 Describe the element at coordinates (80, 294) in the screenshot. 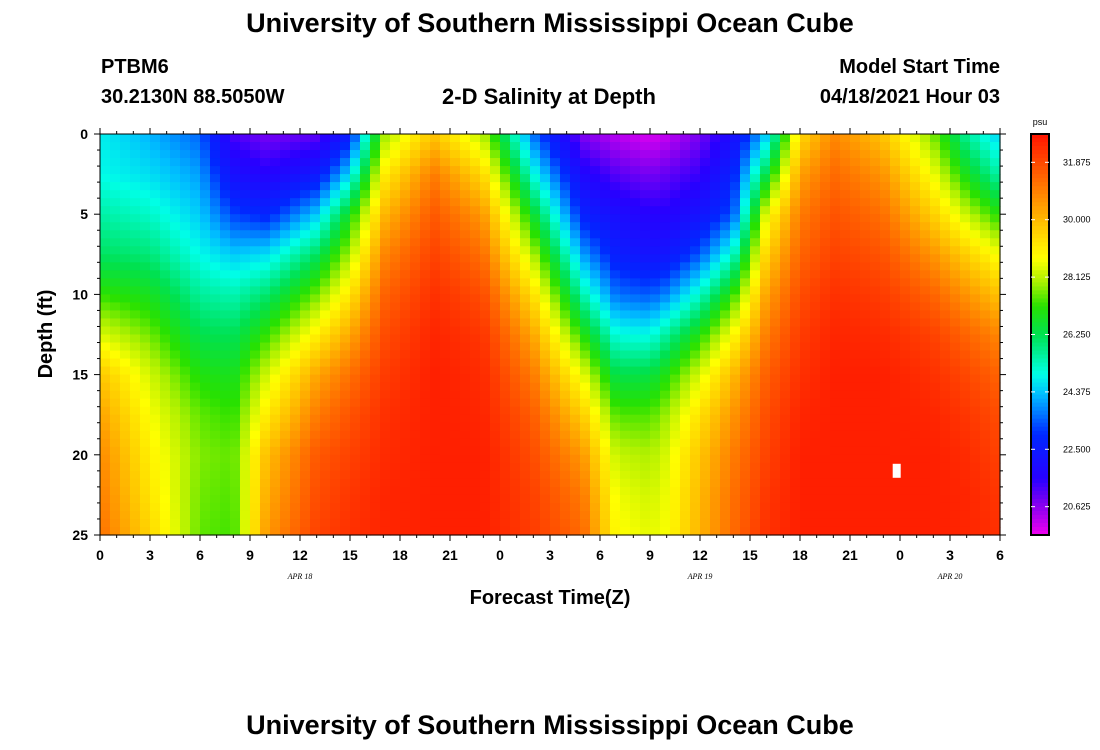

I see `y-tick-label: 10` at that location.